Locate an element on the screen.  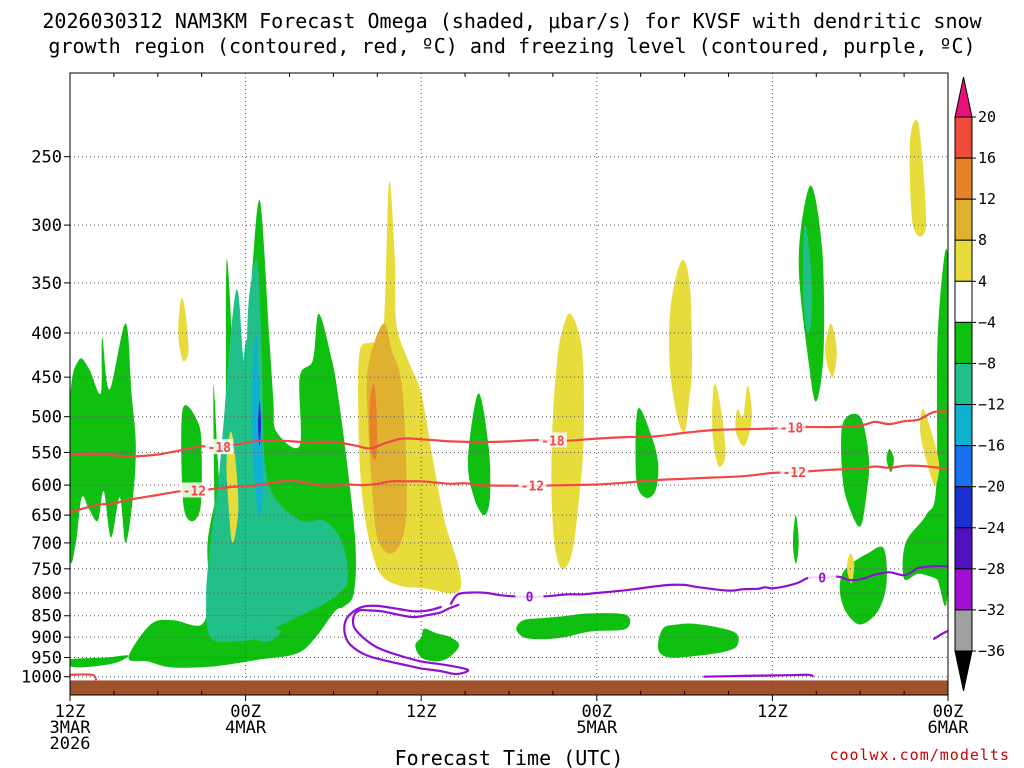
colorbar-label--24: −24 is located at coordinates (991, 528).